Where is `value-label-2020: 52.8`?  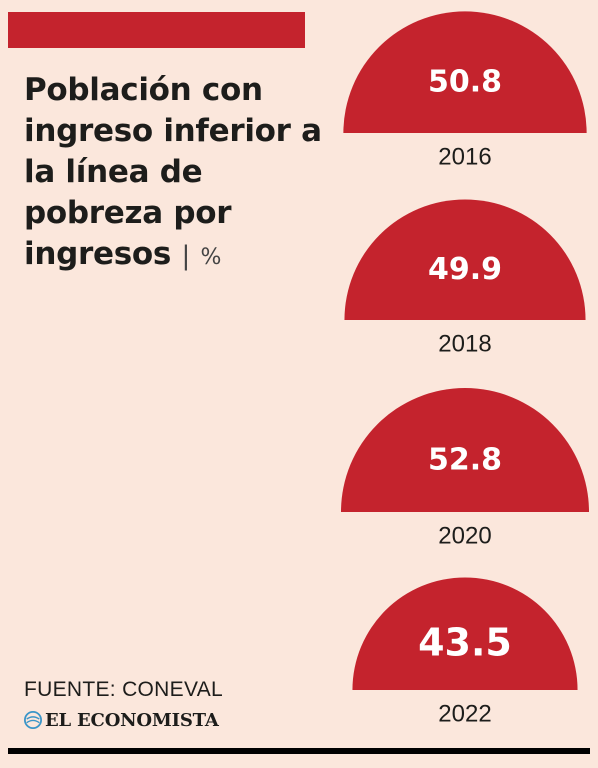 value-label-2020: 52.8 is located at coordinates (465, 459).